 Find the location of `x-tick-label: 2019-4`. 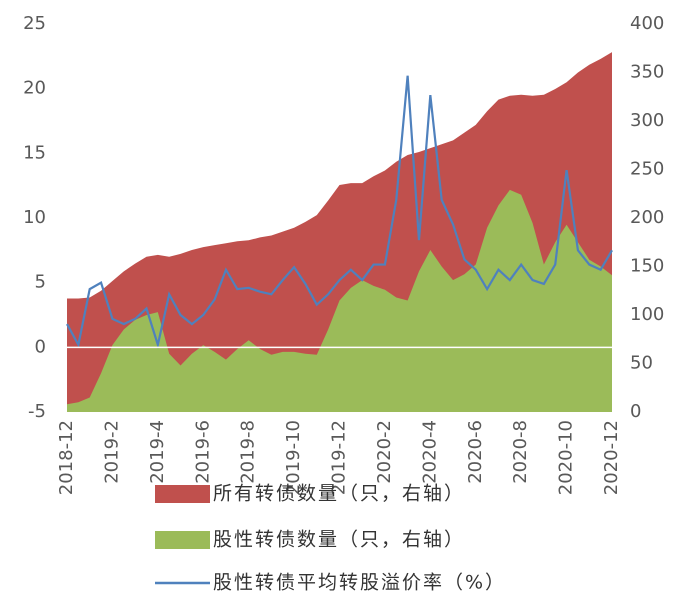

x-tick-label: 2019-4 is located at coordinates (157, 452).